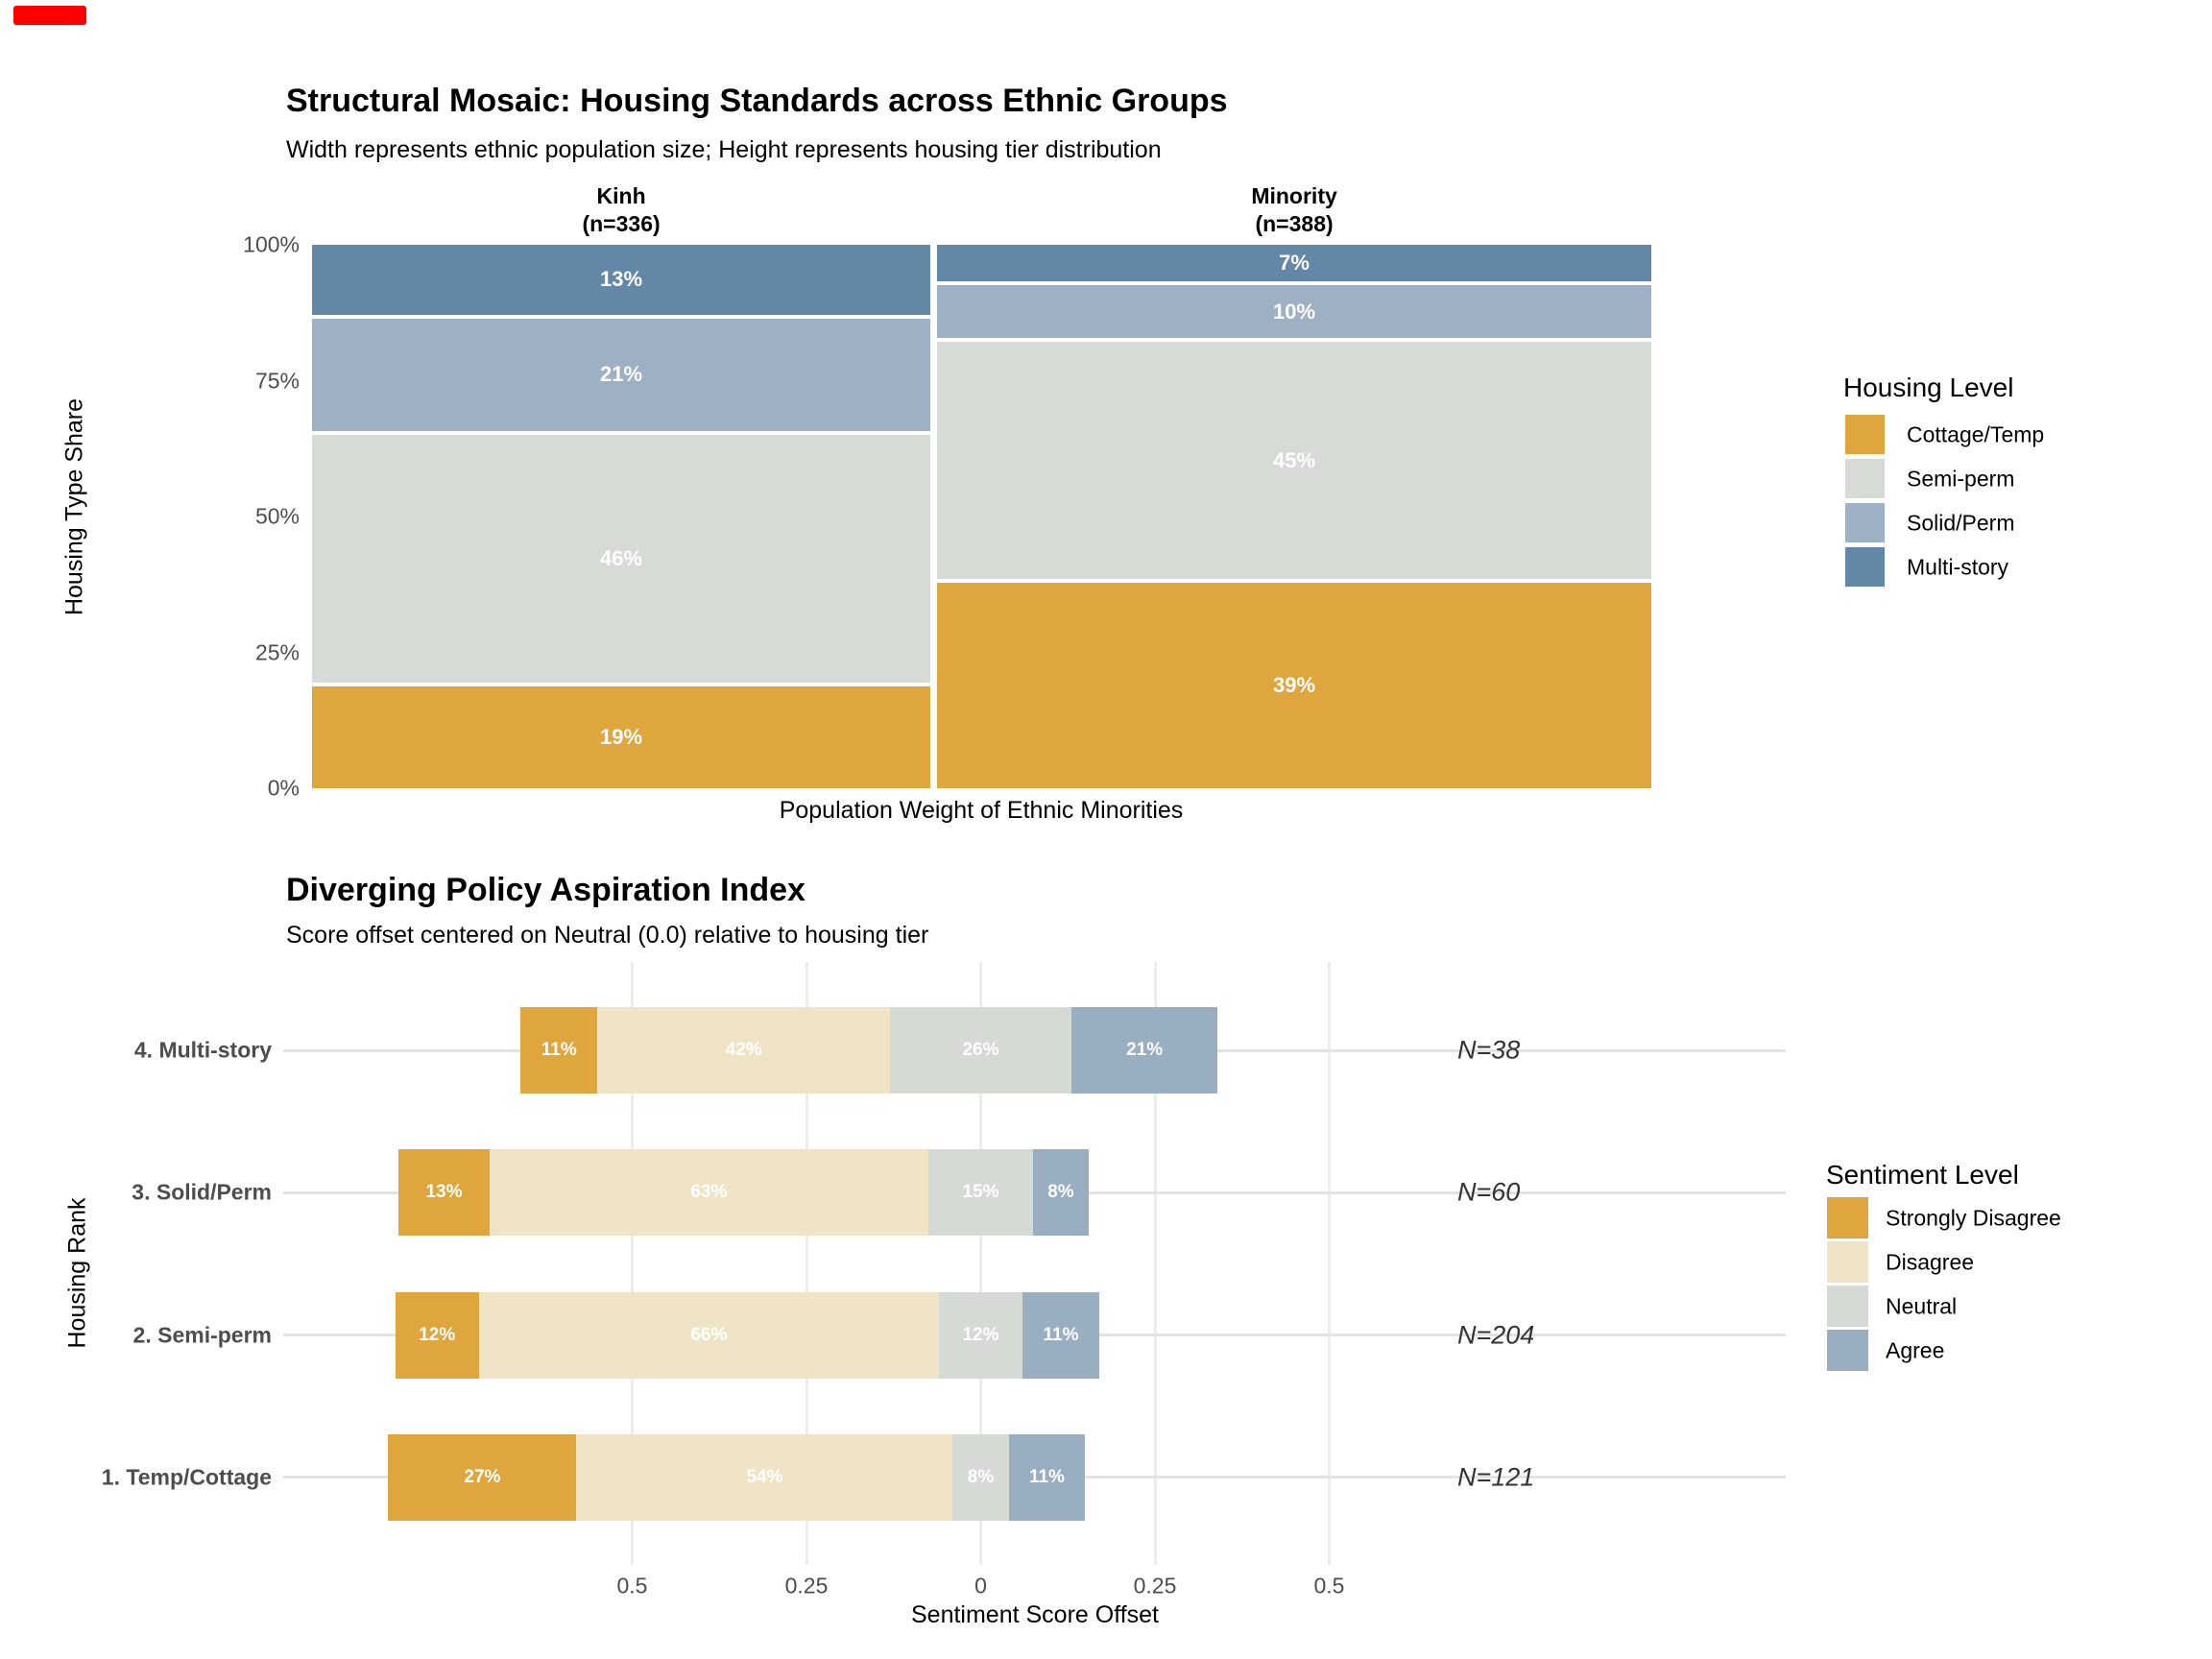 Image resolution: width=2212 pixels, height=1659 pixels. I want to click on mosaic-column-header-line: (n=336), so click(621, 223).